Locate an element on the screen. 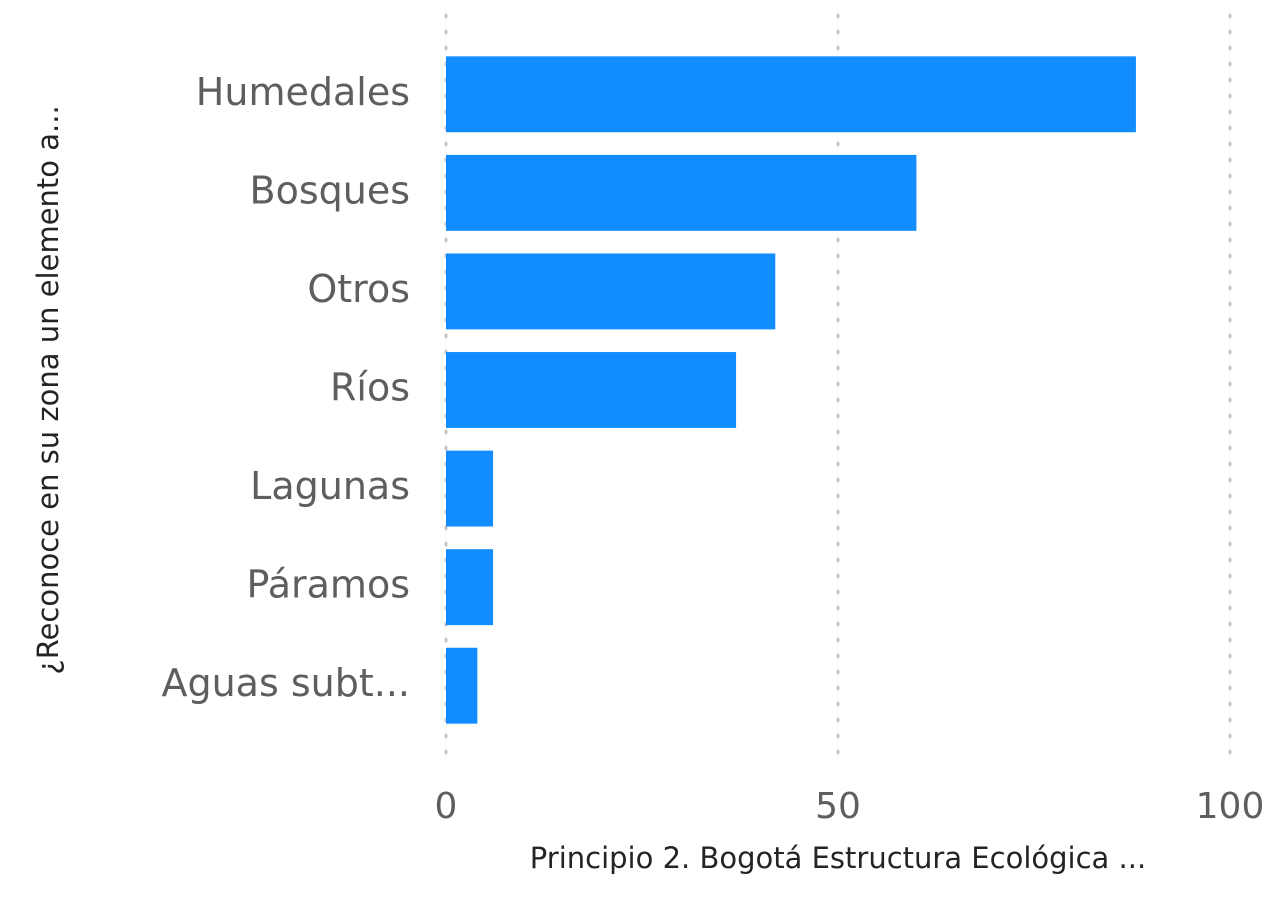 The image size is (1266, 905). y-tick-label: Páramos is located at coordinates (328, 585).